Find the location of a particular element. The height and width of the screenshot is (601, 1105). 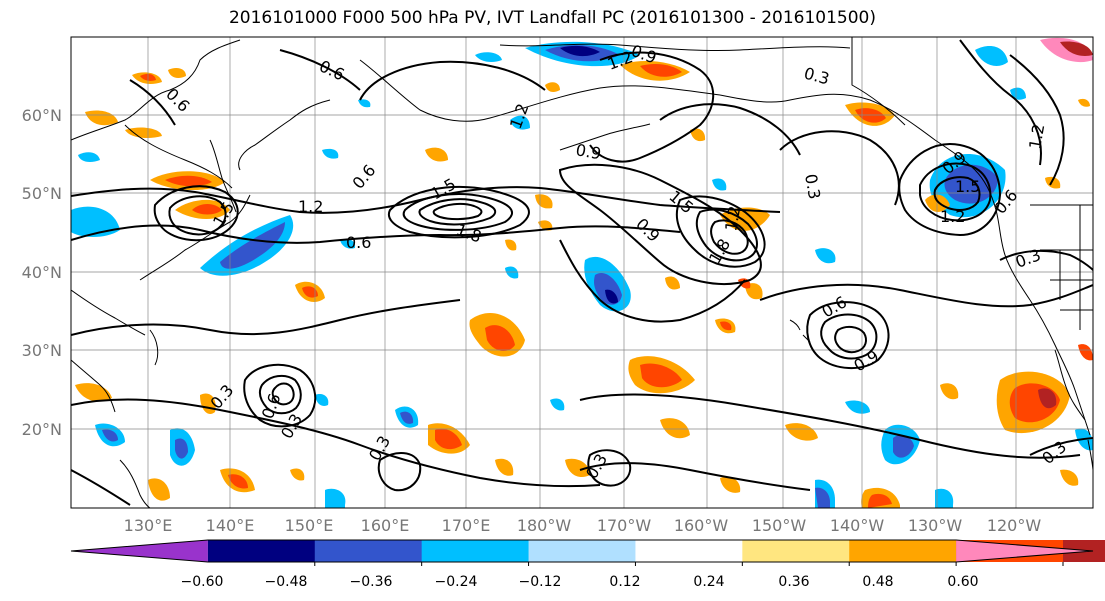

lat-label: 60°N is located at coordinates (42, 115).